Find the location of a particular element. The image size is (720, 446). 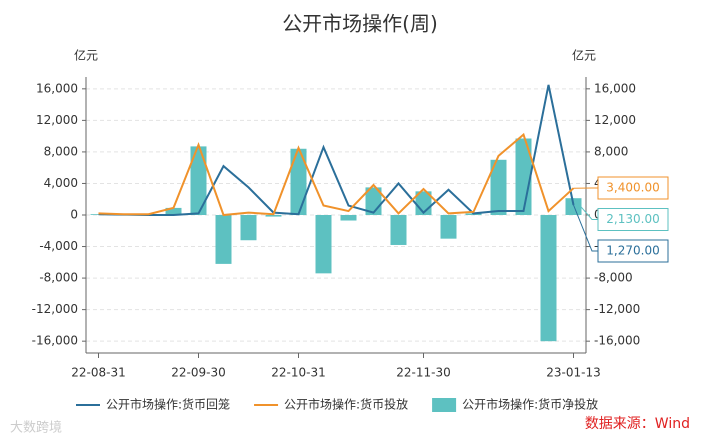

y-tick-label: 0 is located at coordinates (74, 215).